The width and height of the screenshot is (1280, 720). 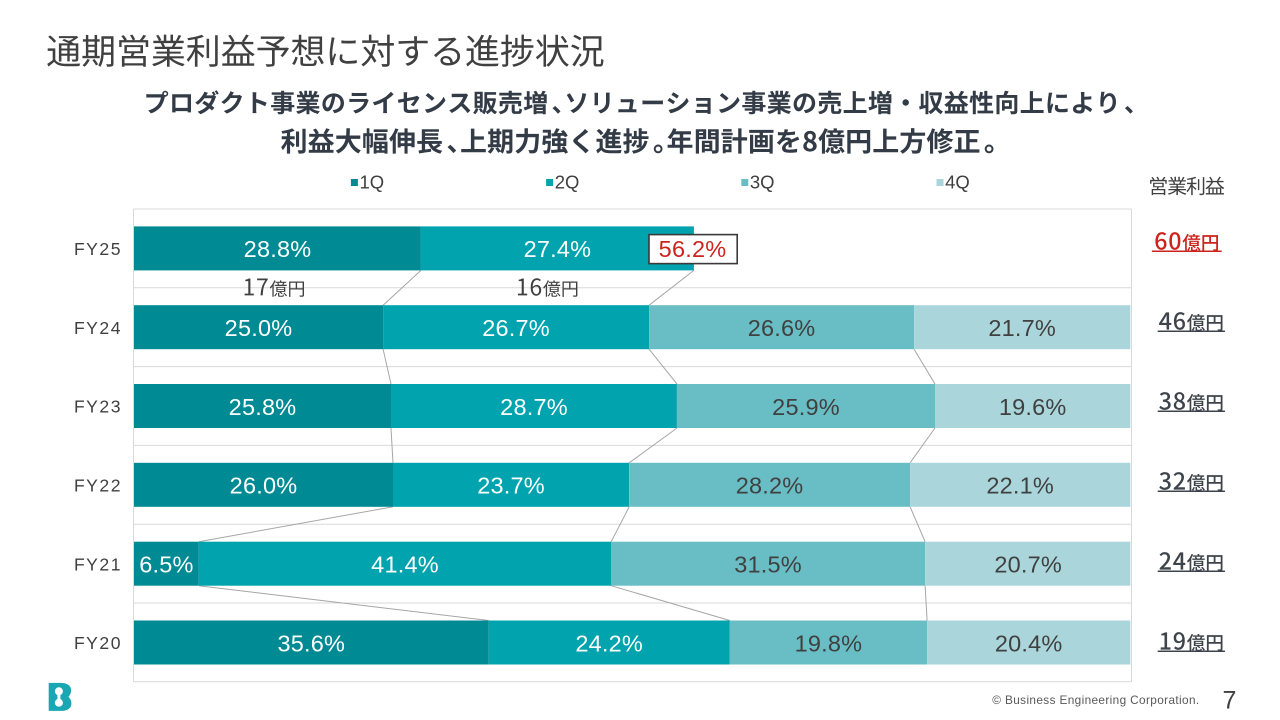 I want to click on svg-text: 56.2%, so click(x=693, y=249).